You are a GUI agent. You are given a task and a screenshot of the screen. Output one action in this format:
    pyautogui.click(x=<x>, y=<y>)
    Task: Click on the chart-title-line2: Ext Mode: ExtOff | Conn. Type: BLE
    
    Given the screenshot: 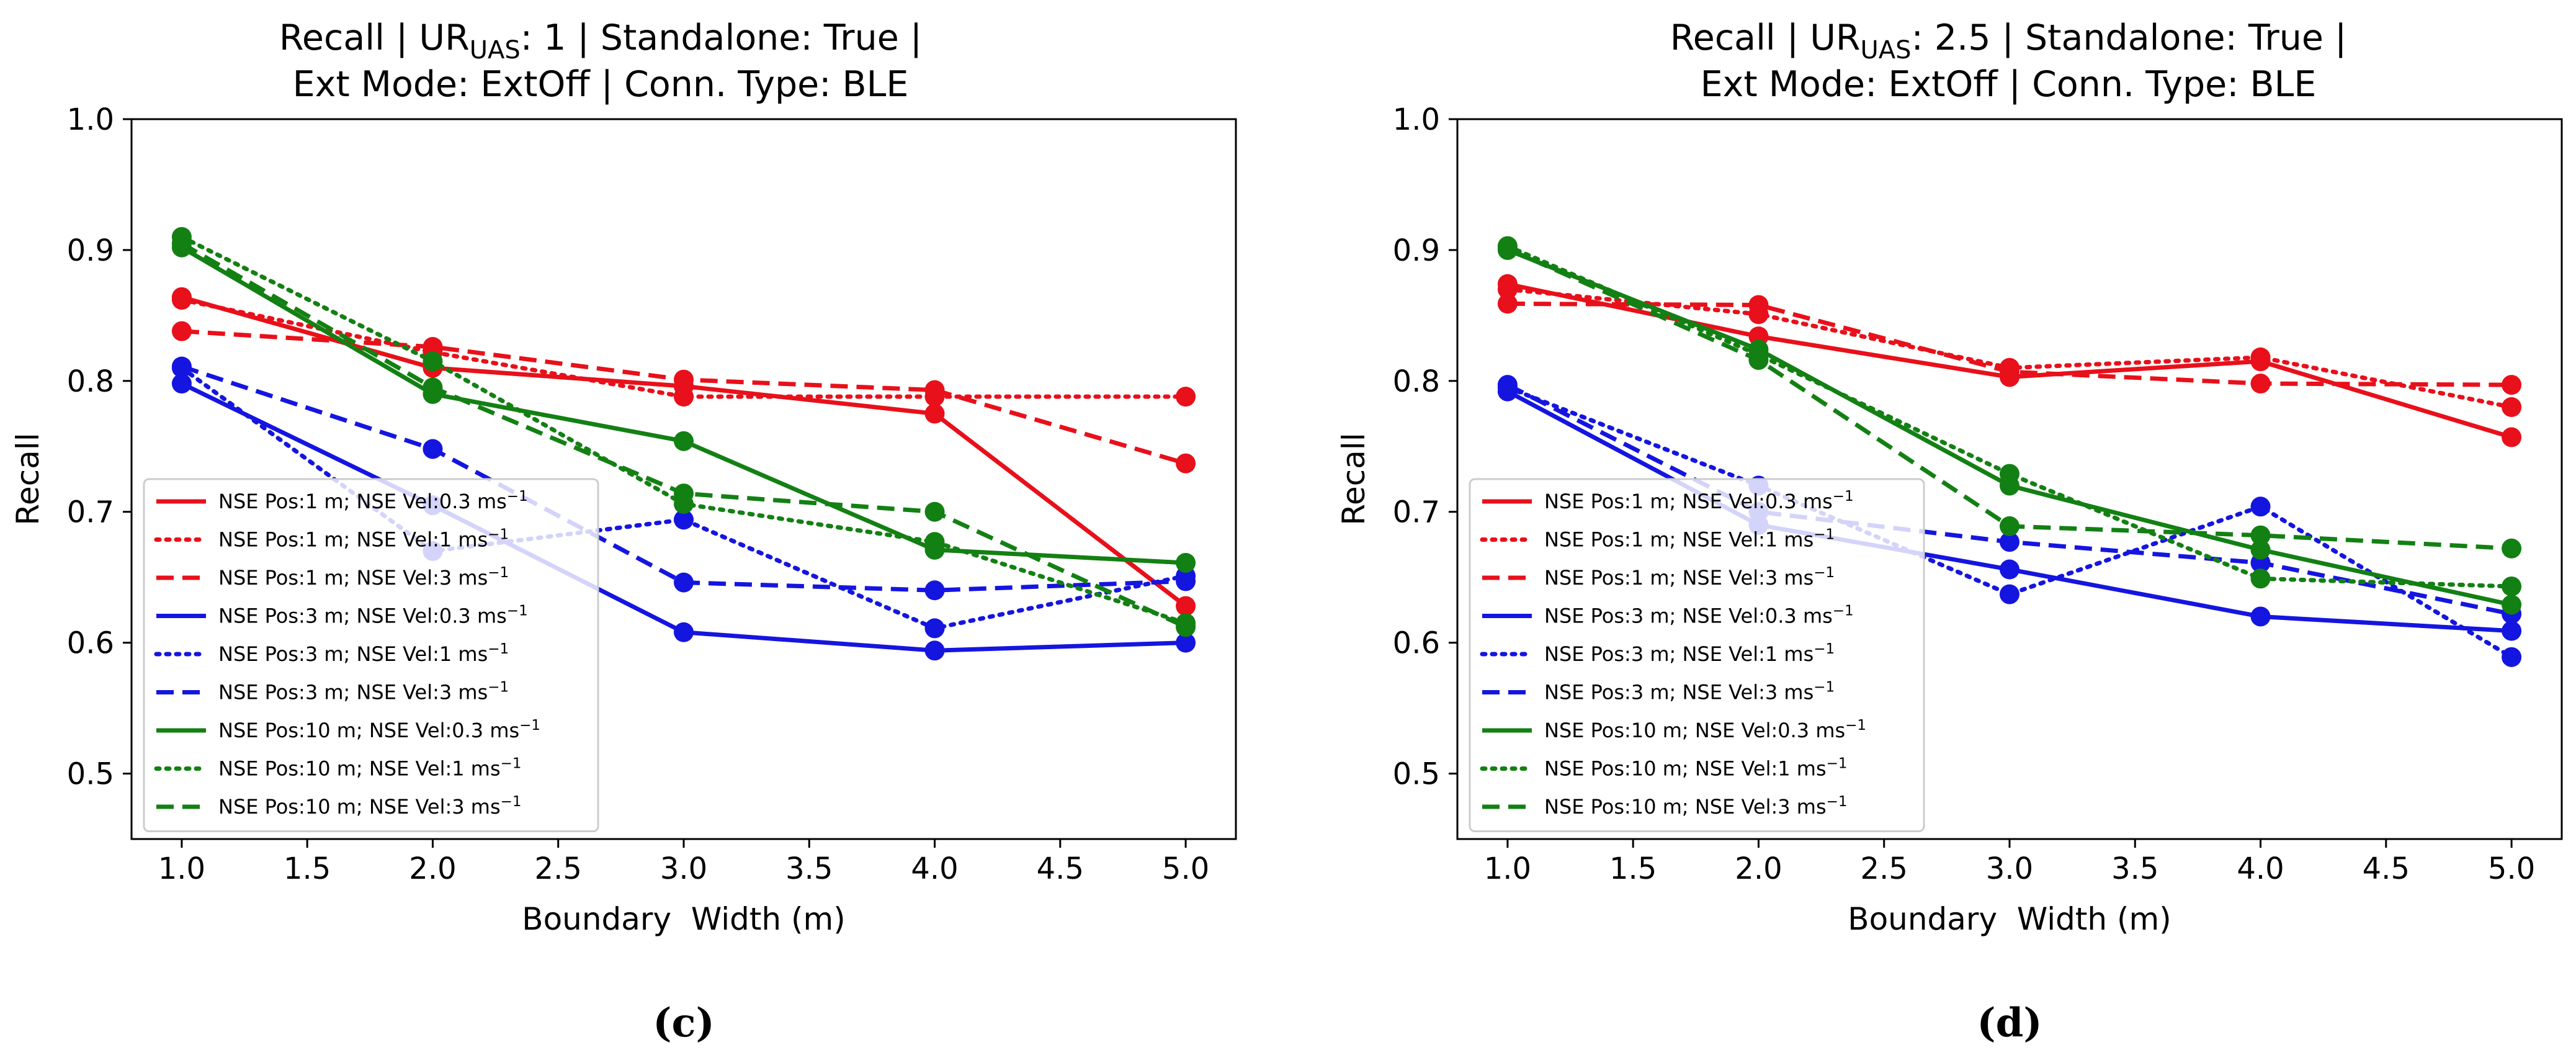 What is the action you would take?
    pyautogui.click(x=2009, y=84)
    